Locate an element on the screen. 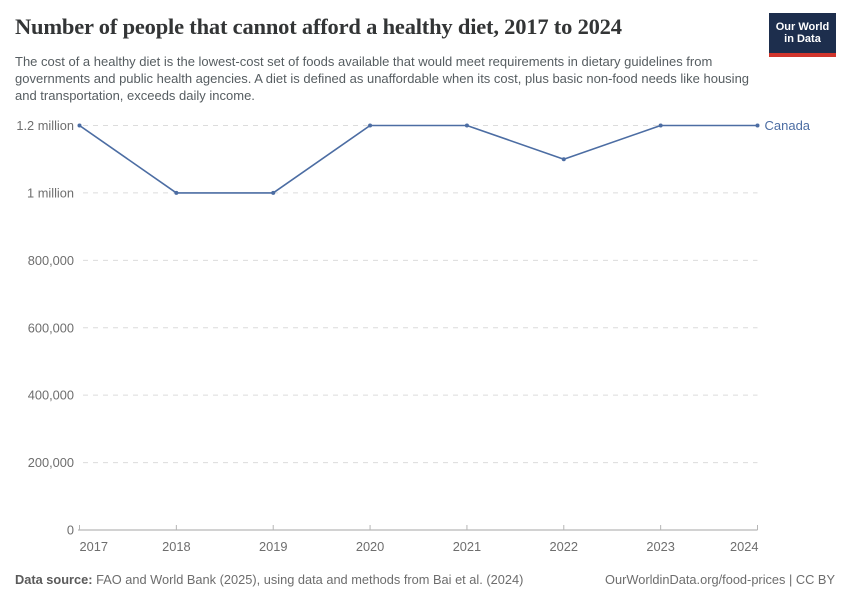  y-tick-label: 800,000 is located at coordinates (51, 260).